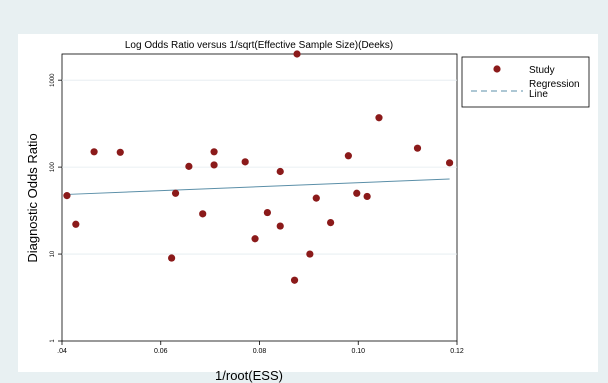  Describe the element at coordinates (249, 375) in the screenshot. I see `x-axis-label: 1/root(ESS)` at that location.